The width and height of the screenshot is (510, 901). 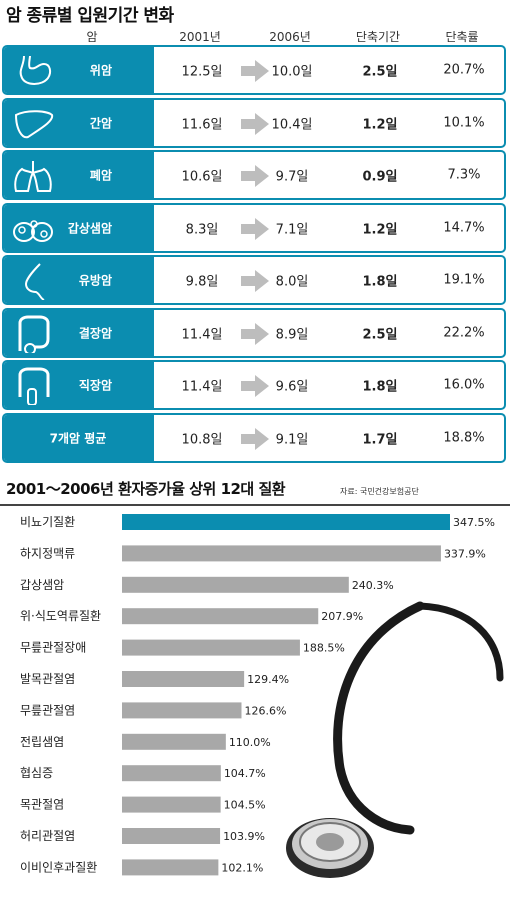 What do you see at coordinates (146, 489) in the screenshot?
I see `chart-title: 2001～2006년 환자증가율 상위 12대 질환` at bounding box center [146, 489].